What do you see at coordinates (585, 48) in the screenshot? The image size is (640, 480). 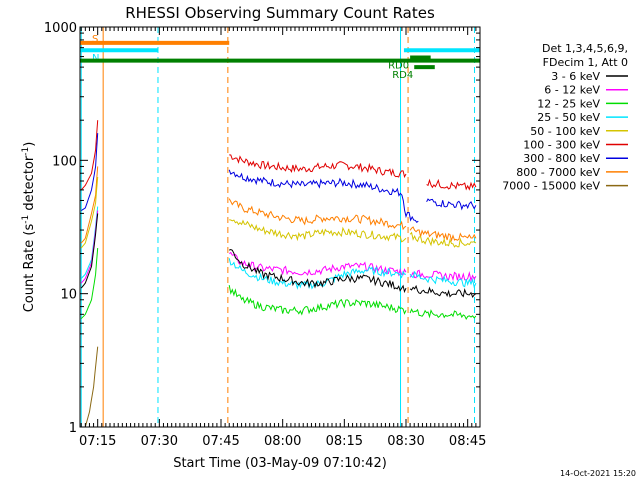 I see `legend-header-1: Det 1,3,4,5,6,9,` at bounding box center [585, 48].